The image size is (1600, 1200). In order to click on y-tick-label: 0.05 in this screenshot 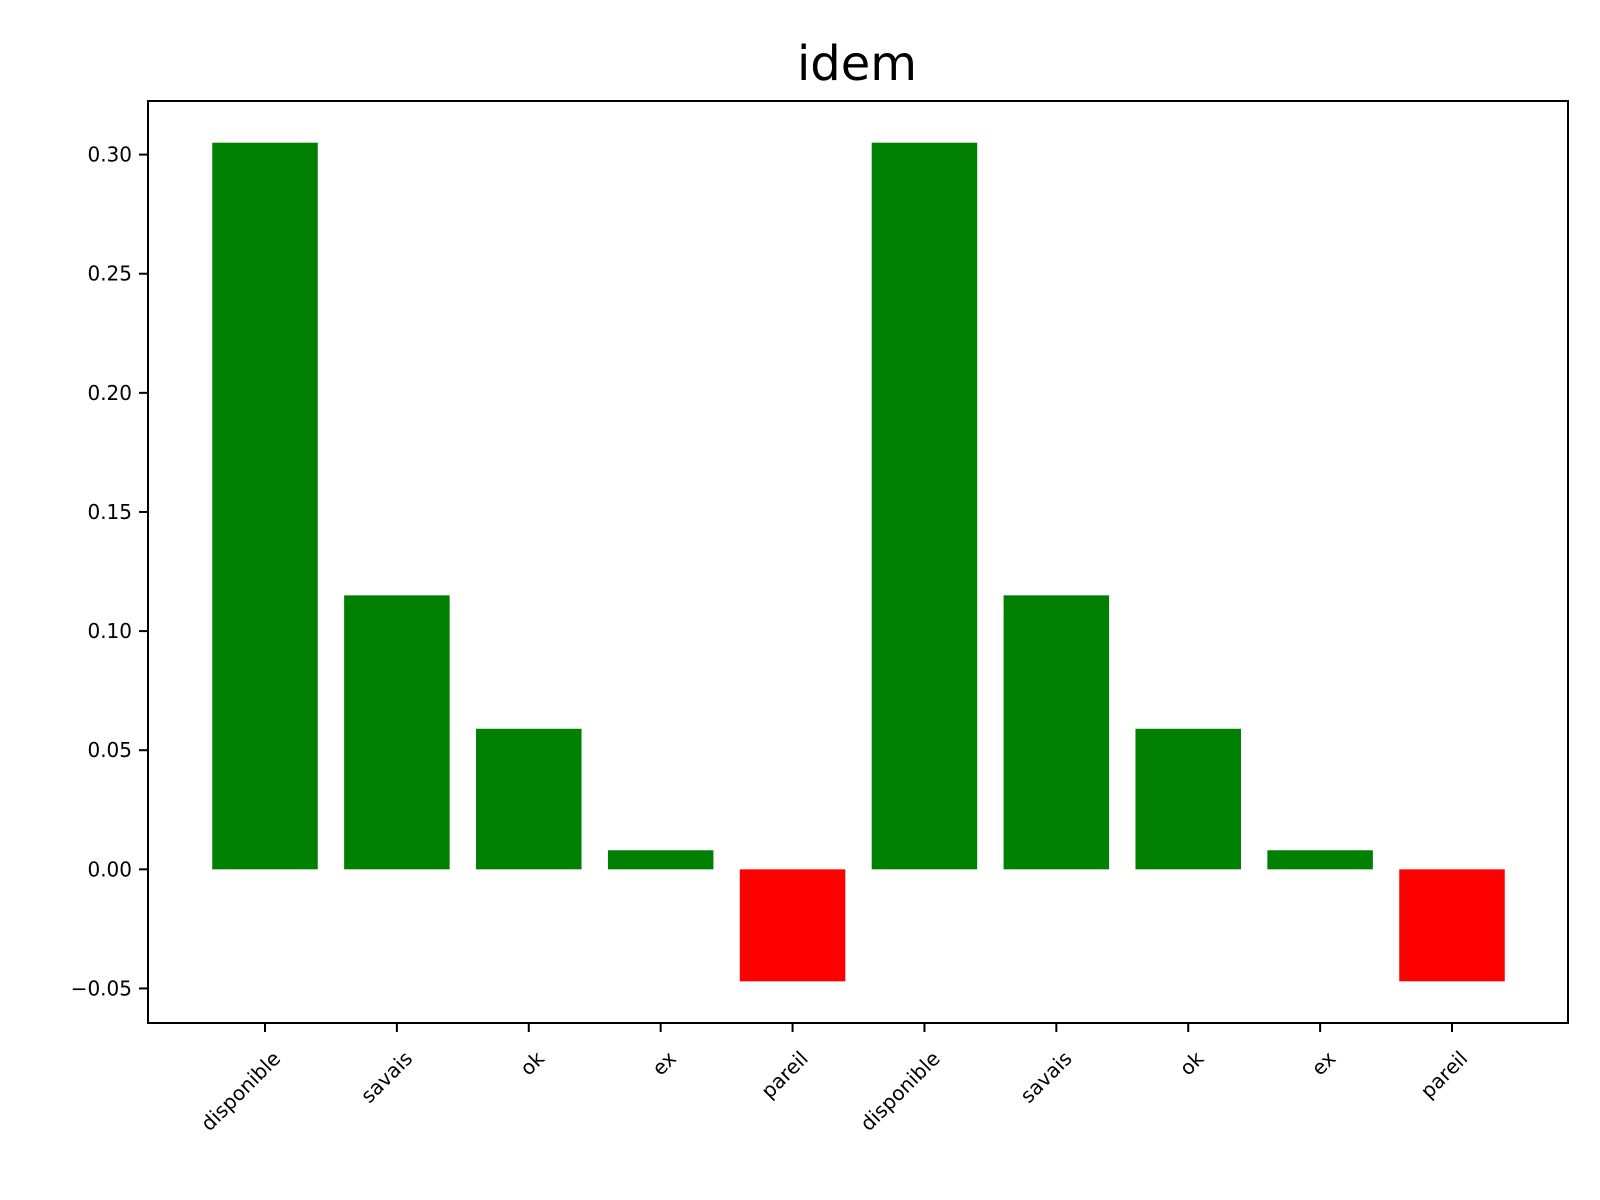, I will do `click(109, 750)`.